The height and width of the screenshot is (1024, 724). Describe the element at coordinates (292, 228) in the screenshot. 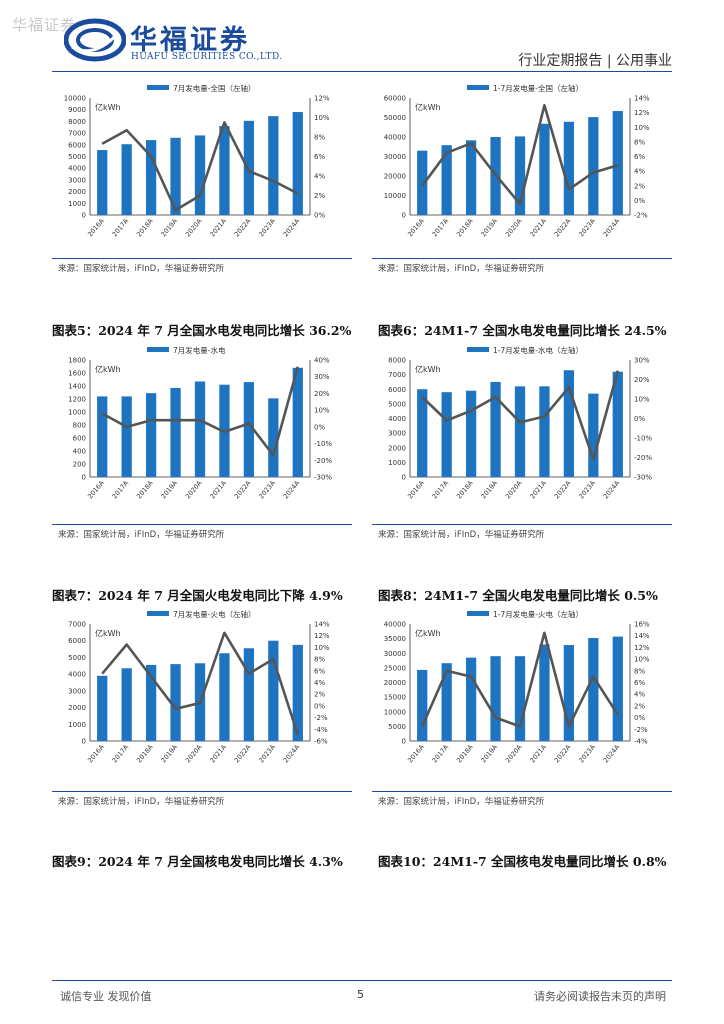

I see `x-tick-label: 2024A` at that location.